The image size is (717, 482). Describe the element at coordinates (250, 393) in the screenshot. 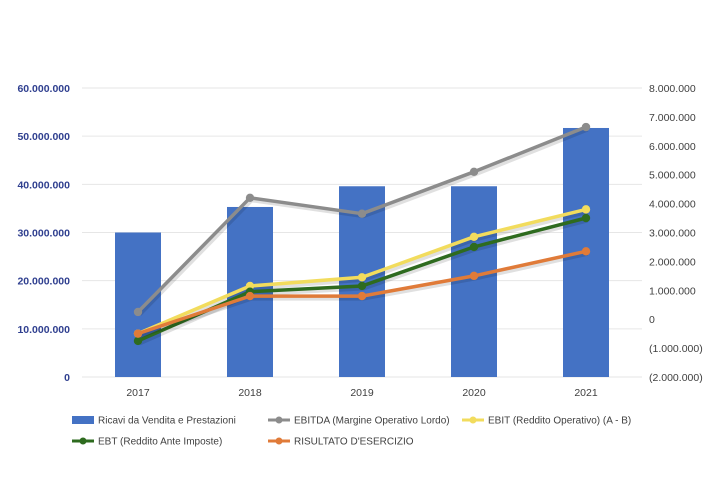

I see `x-tick-label: 2018` at that location.